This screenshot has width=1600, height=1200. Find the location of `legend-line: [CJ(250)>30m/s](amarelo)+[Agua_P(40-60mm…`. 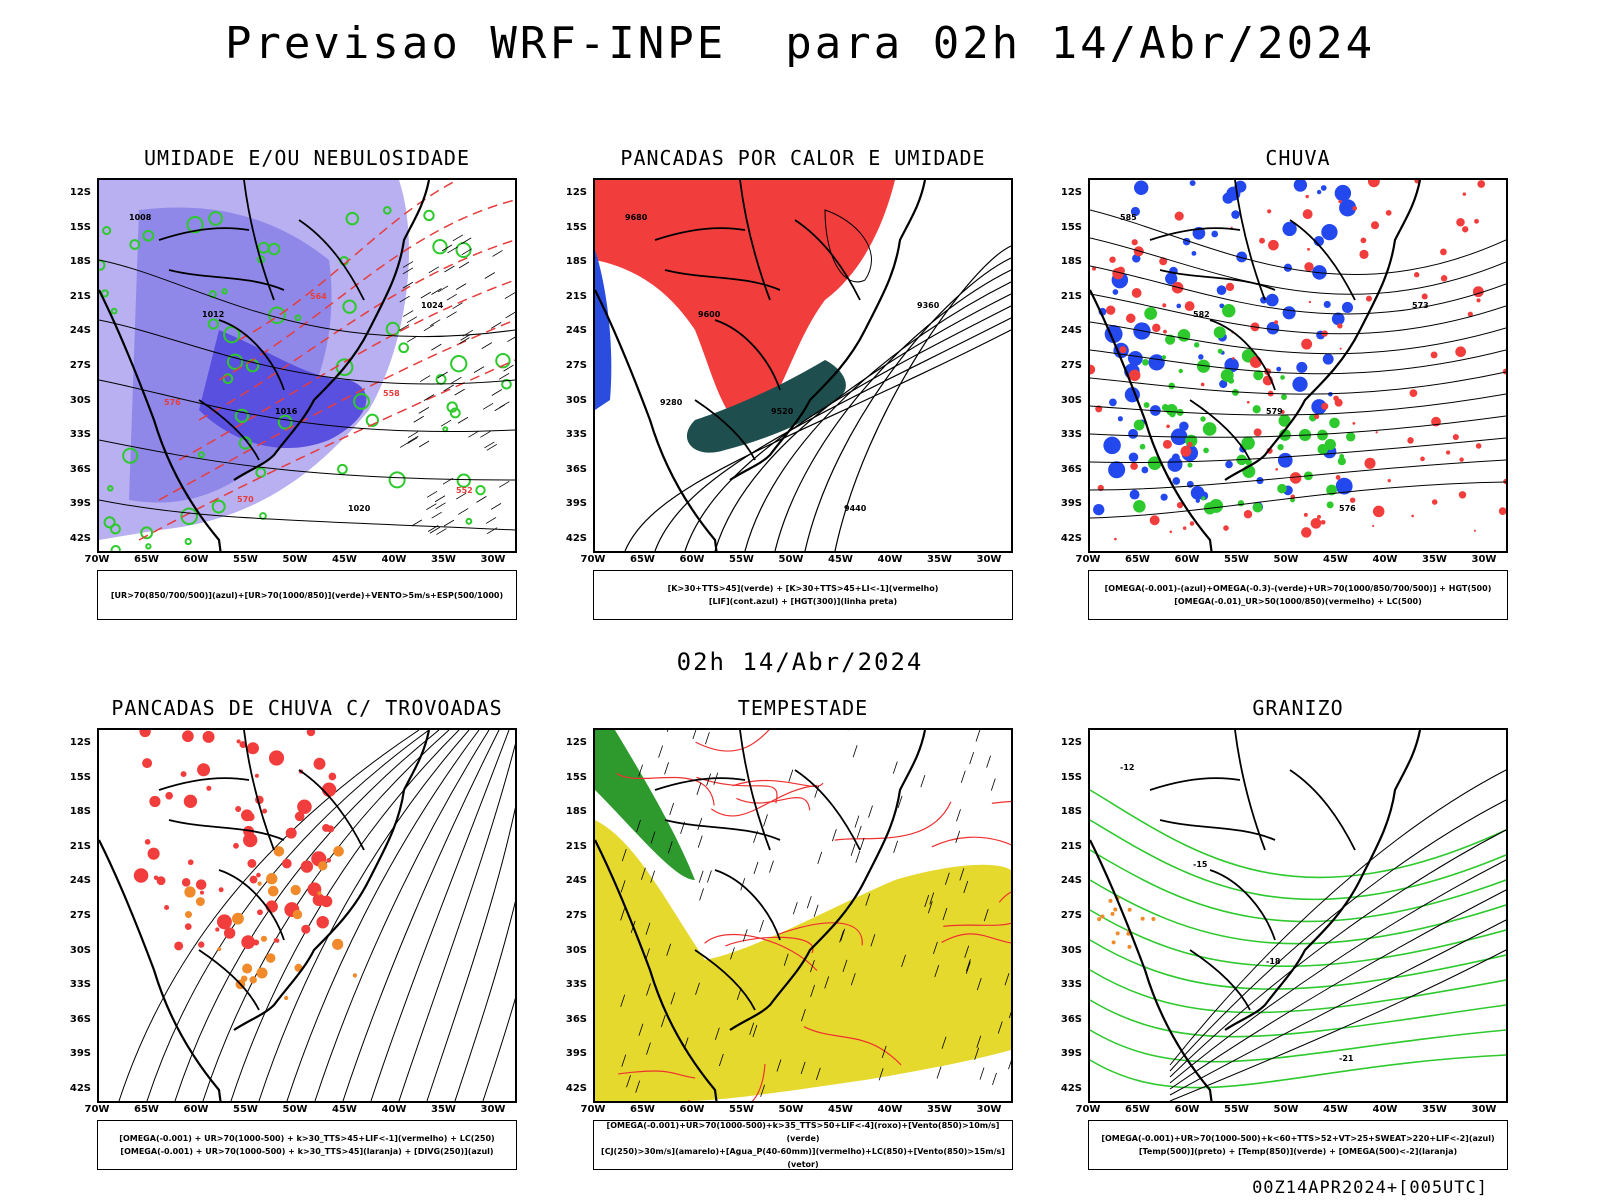

legend-line: [CJ(250)>30m/s](amarelo)+[Agua_P(40-60mm… is located at coordinates (803, 1158).